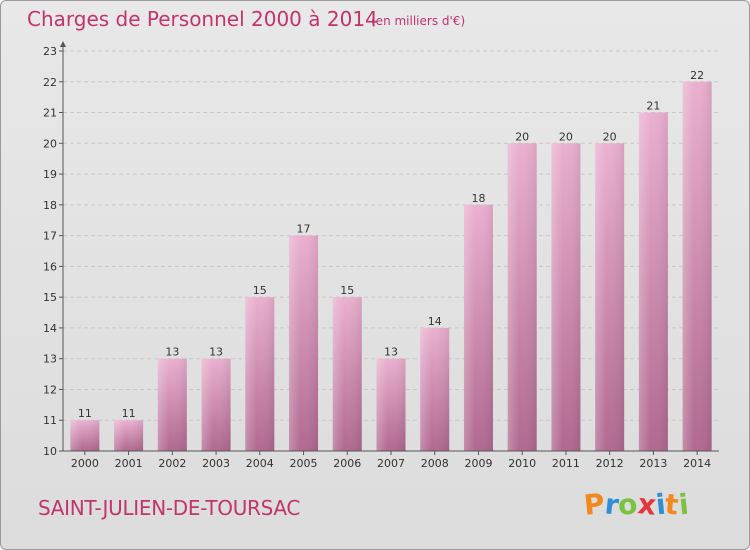 The width and height of the screenshot is (750, 550). I want to click on x-tick-label: 2004, so click(260, 463).